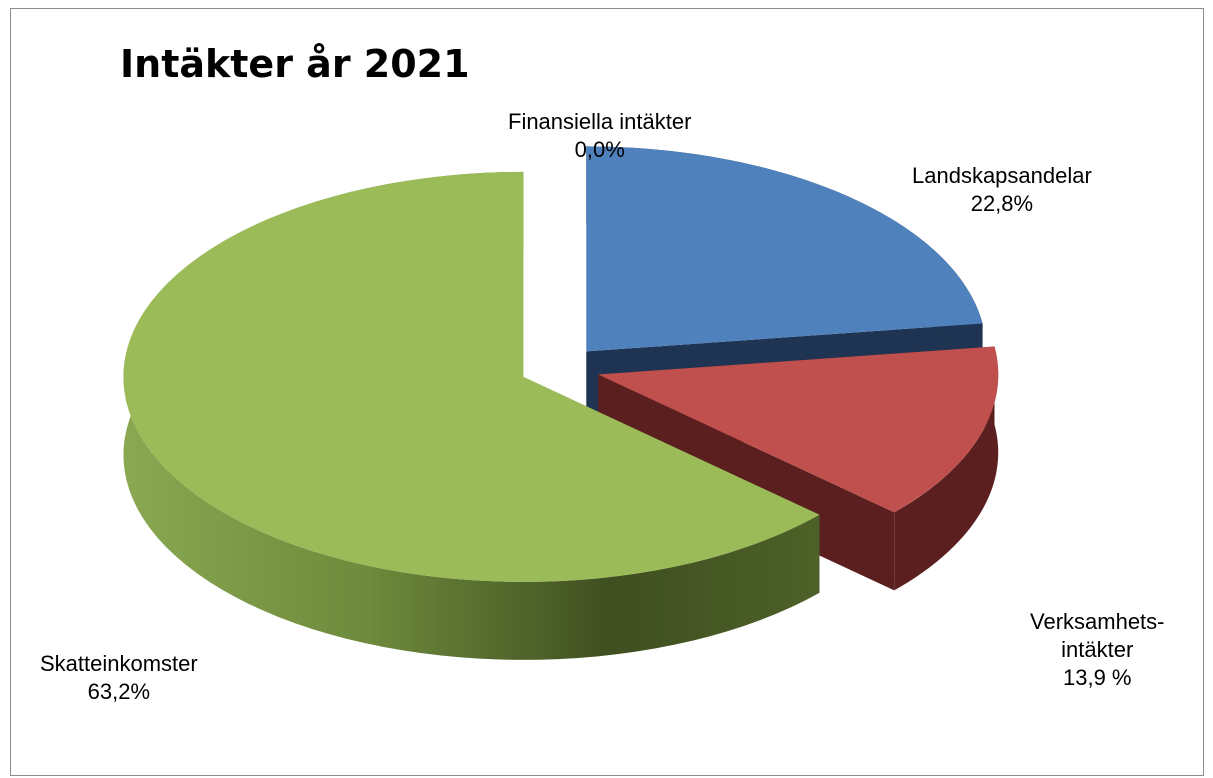 The image size is (1213, 778). Describe the element at coordinates (946, 468) in the screenshot. I see `slice-verksamhetsintakter-outer-wall` at that location.